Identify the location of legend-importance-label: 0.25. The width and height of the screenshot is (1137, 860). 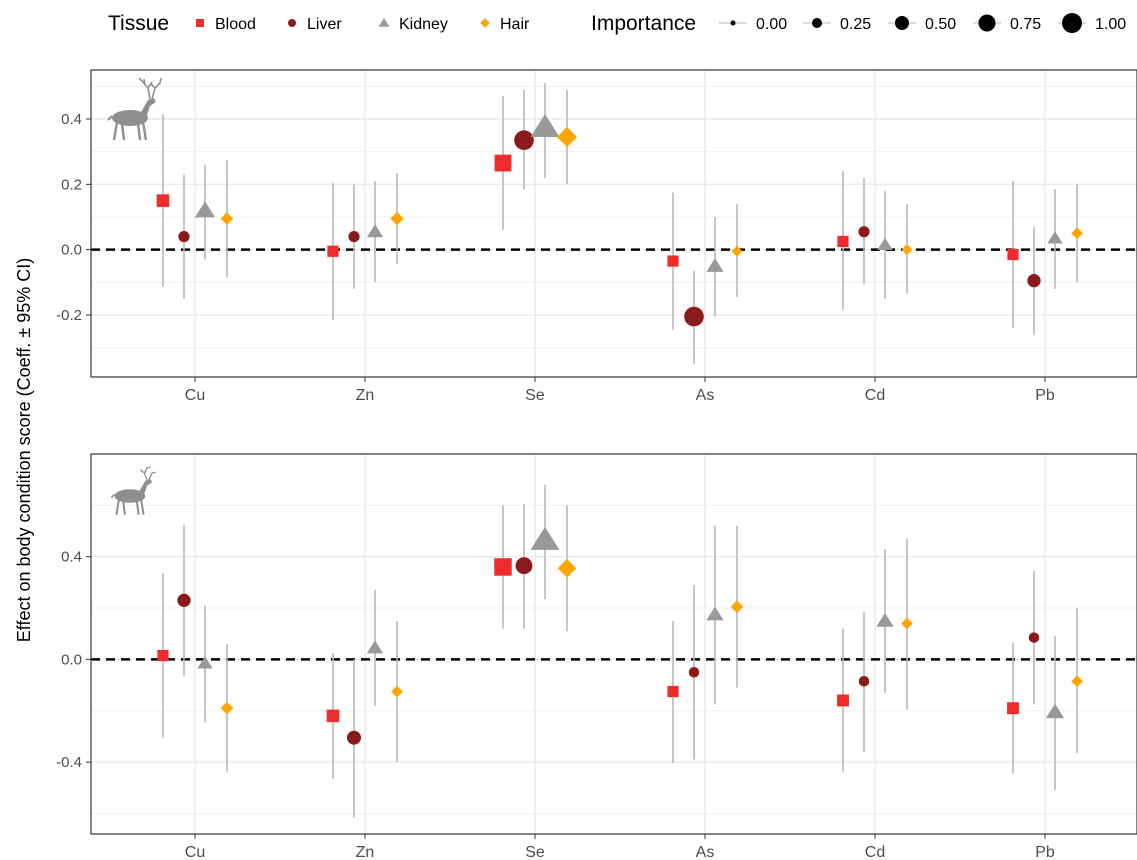
(855, 24).